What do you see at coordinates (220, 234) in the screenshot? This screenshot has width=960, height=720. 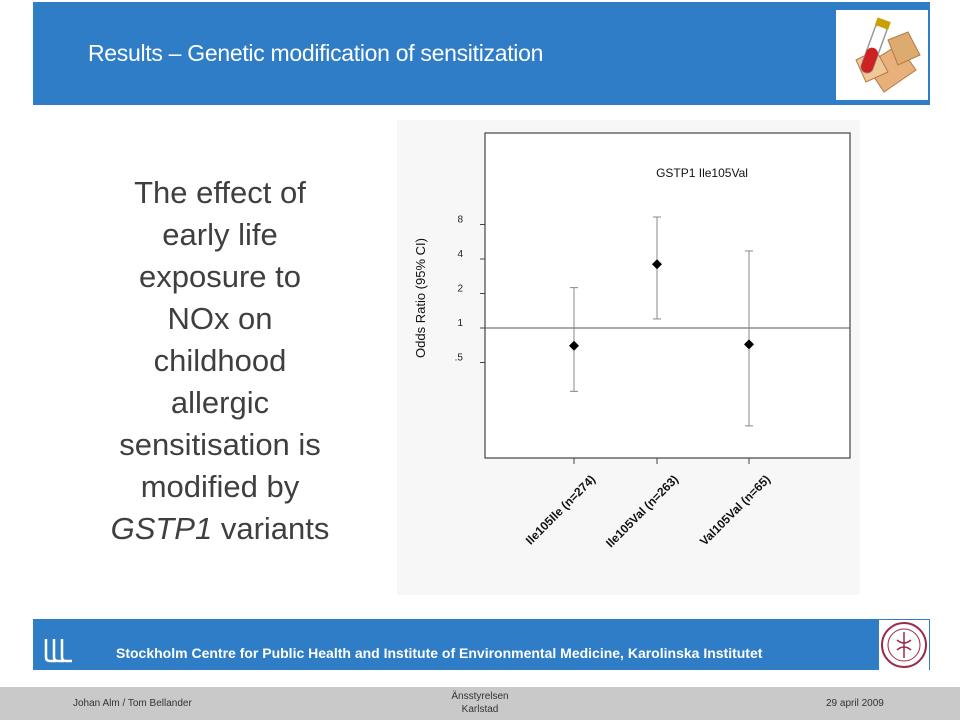 I see `body-line: early life` at bounding box center [220, 234].